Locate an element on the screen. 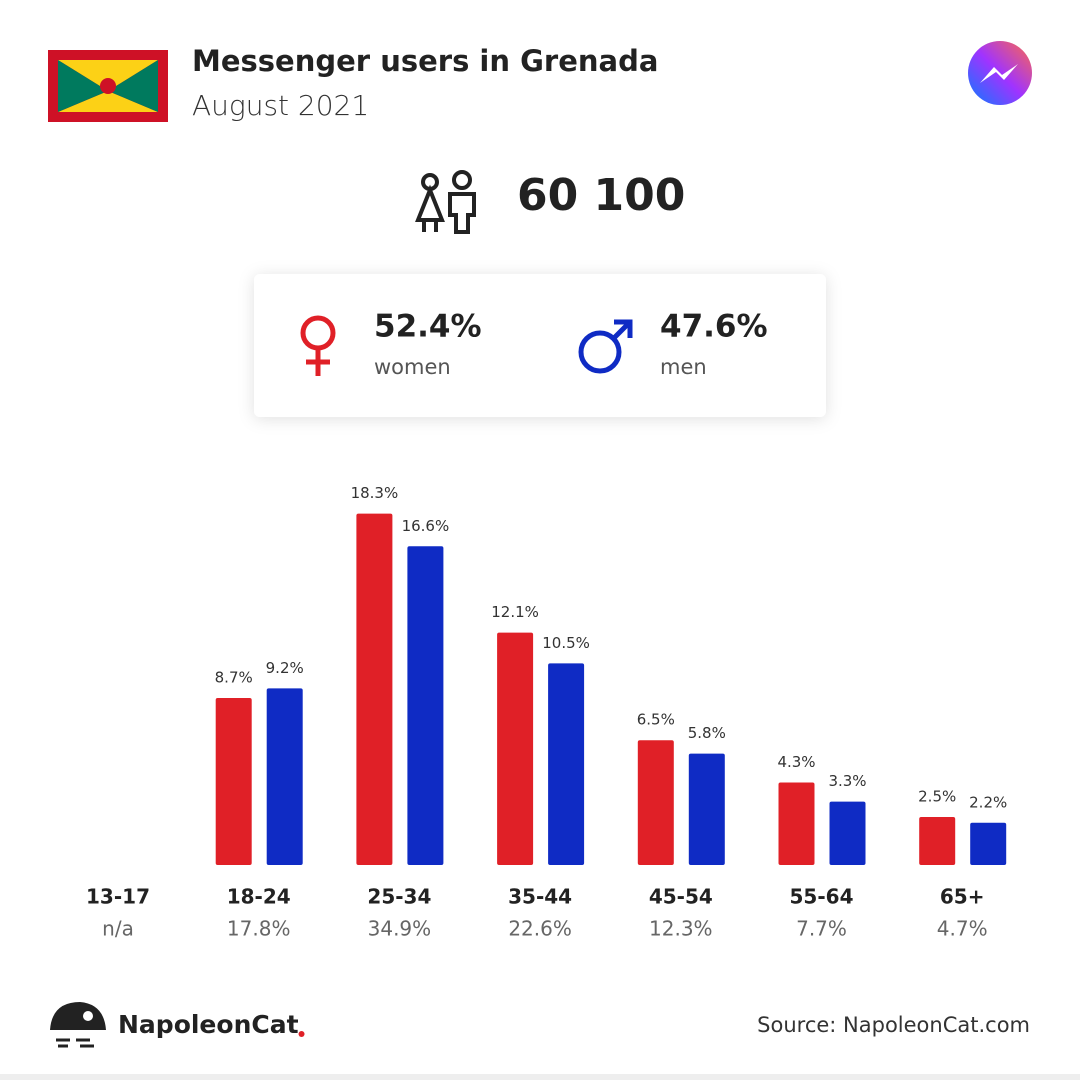 This screenshot has width=1080, height=1080. value-label: 16.6% is located at coordinates (426, 526).